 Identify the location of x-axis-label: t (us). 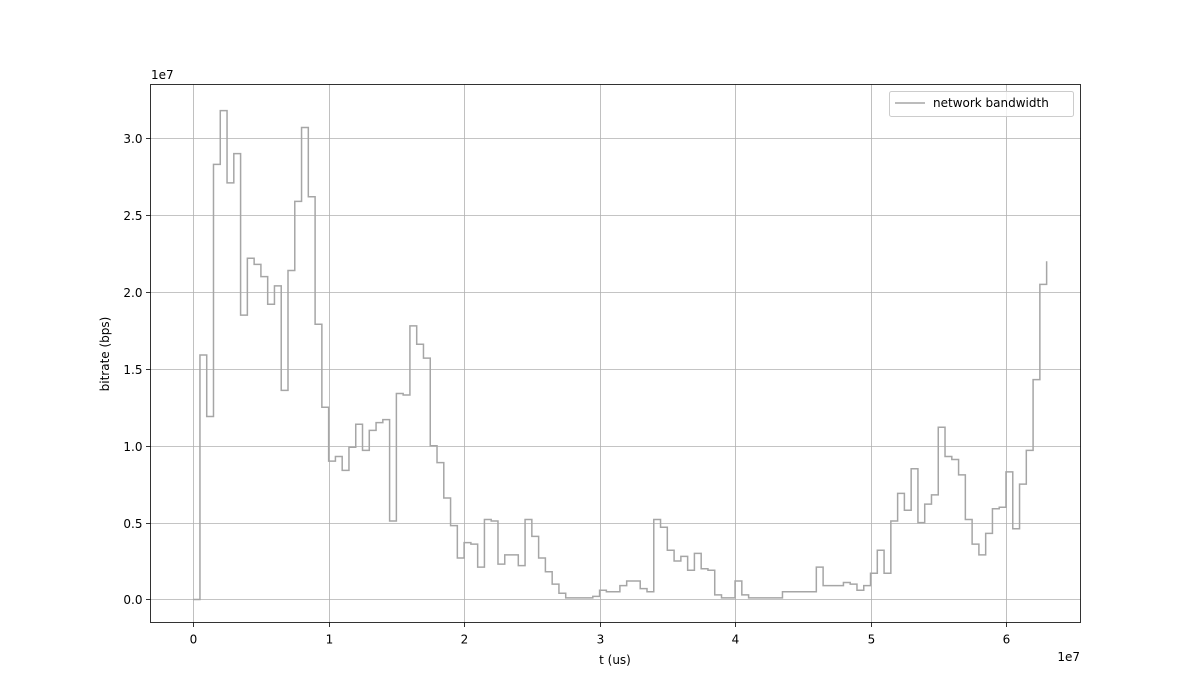
(615, 660).